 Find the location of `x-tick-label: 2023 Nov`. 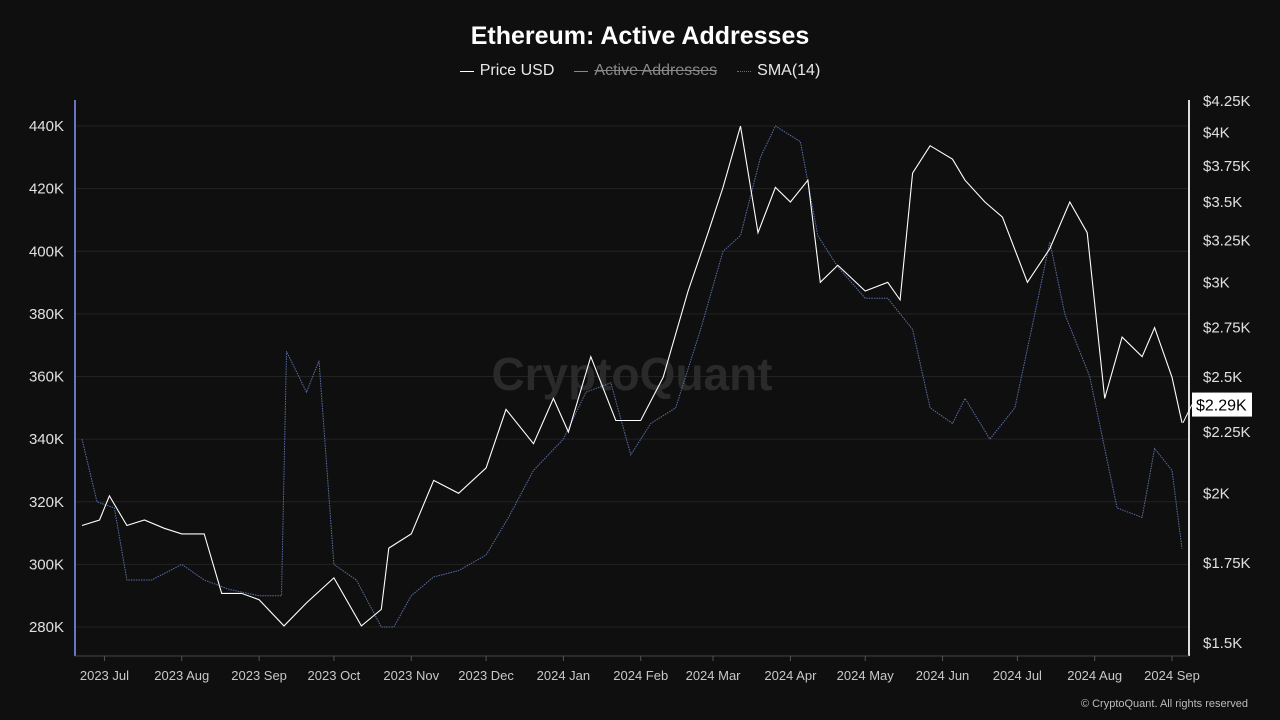

x-tick-label: 2023 Nov is located at coordinates (411, 675).